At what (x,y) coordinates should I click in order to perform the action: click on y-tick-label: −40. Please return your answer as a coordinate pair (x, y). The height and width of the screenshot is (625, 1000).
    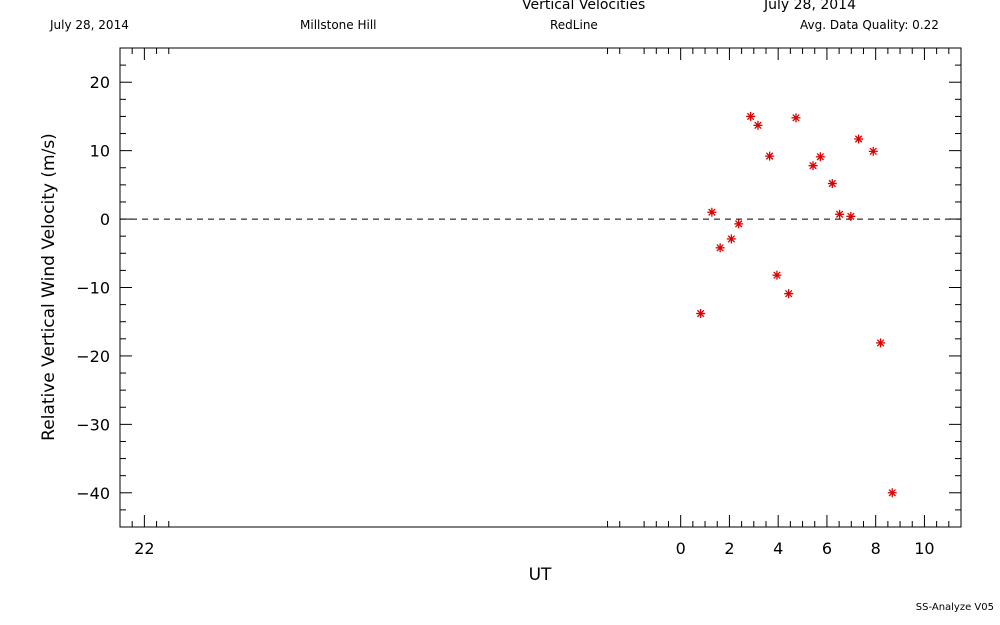
    Looking at the image, I should click on (93, 493).